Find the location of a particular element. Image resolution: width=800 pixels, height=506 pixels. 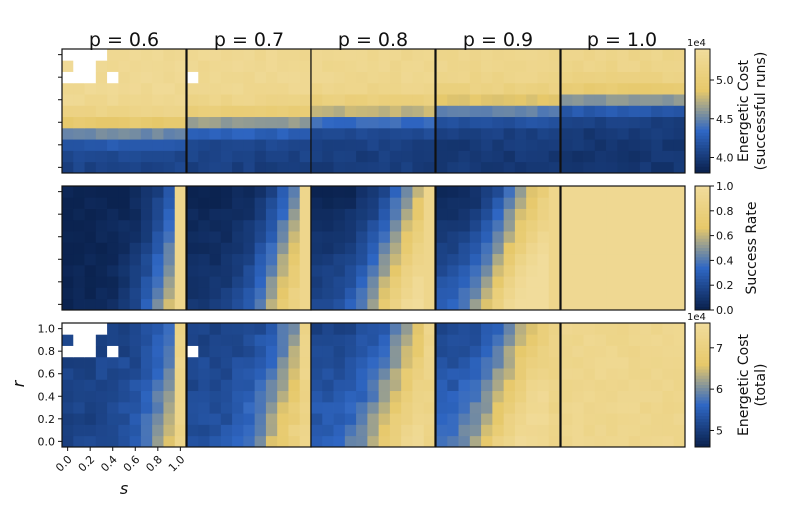

colorbar-tick-label: 1.0 is located at coordinates (725, 186).